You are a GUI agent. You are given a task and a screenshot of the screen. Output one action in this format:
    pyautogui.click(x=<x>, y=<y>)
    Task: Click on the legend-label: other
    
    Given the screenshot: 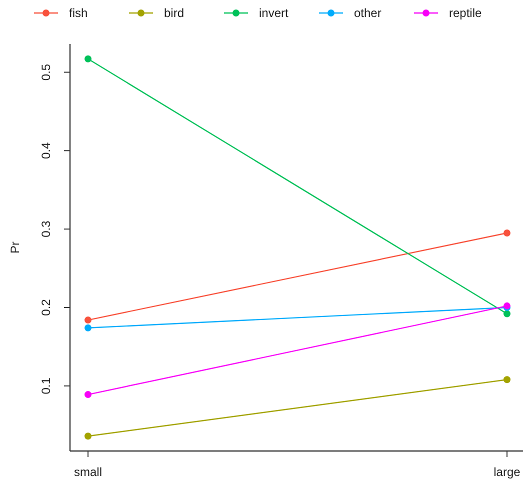 What is the action you would take?
    pyautogui.click(x=368, y=13)
    